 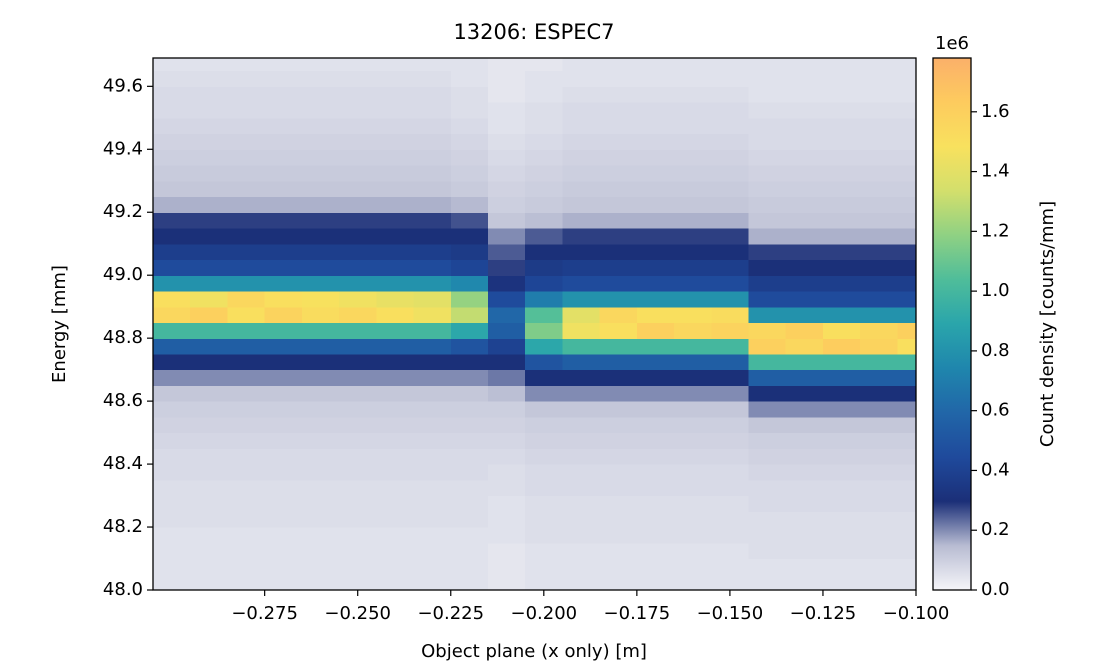 What do you see at coordinates (123, 148) in the screenshot?
I see `y-tick-label: 49.4` at bounding box center [123, 148].